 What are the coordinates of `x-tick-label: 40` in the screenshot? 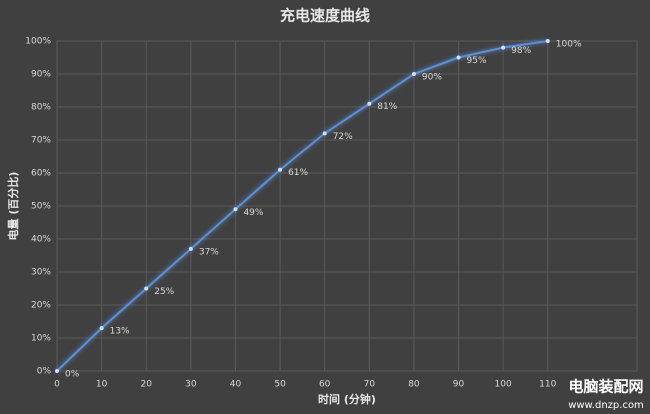 It's located at (236, 385).